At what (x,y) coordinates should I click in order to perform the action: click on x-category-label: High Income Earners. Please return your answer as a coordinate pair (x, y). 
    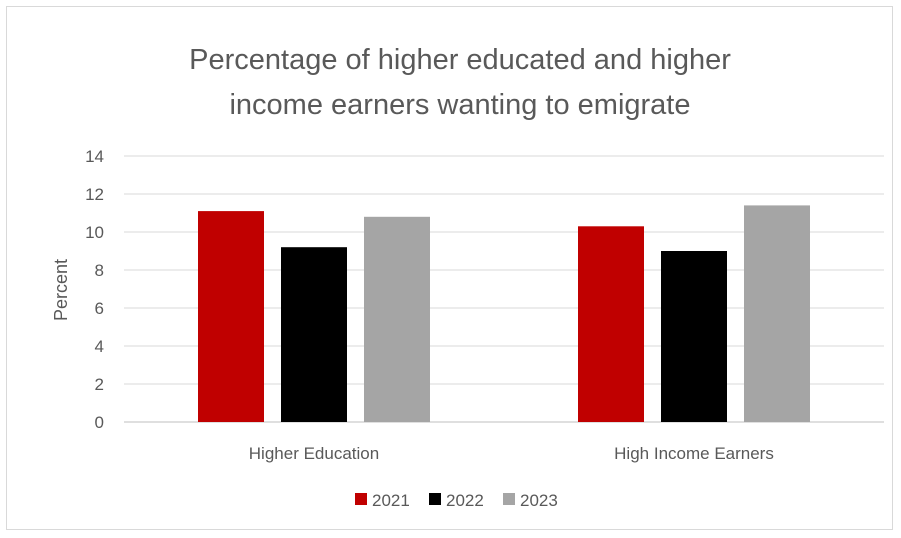
    Looking at the image, I should click on (694, 453).